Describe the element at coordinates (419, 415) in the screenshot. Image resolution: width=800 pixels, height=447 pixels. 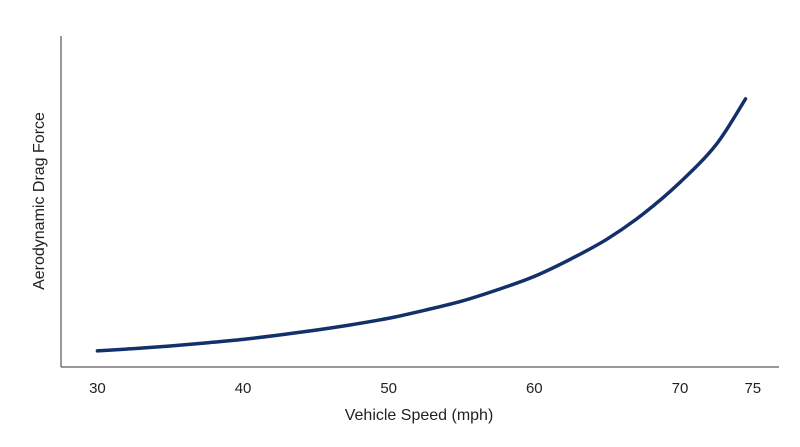
I see `x-axis-title: Vehicle Speed (mph)` at that location.